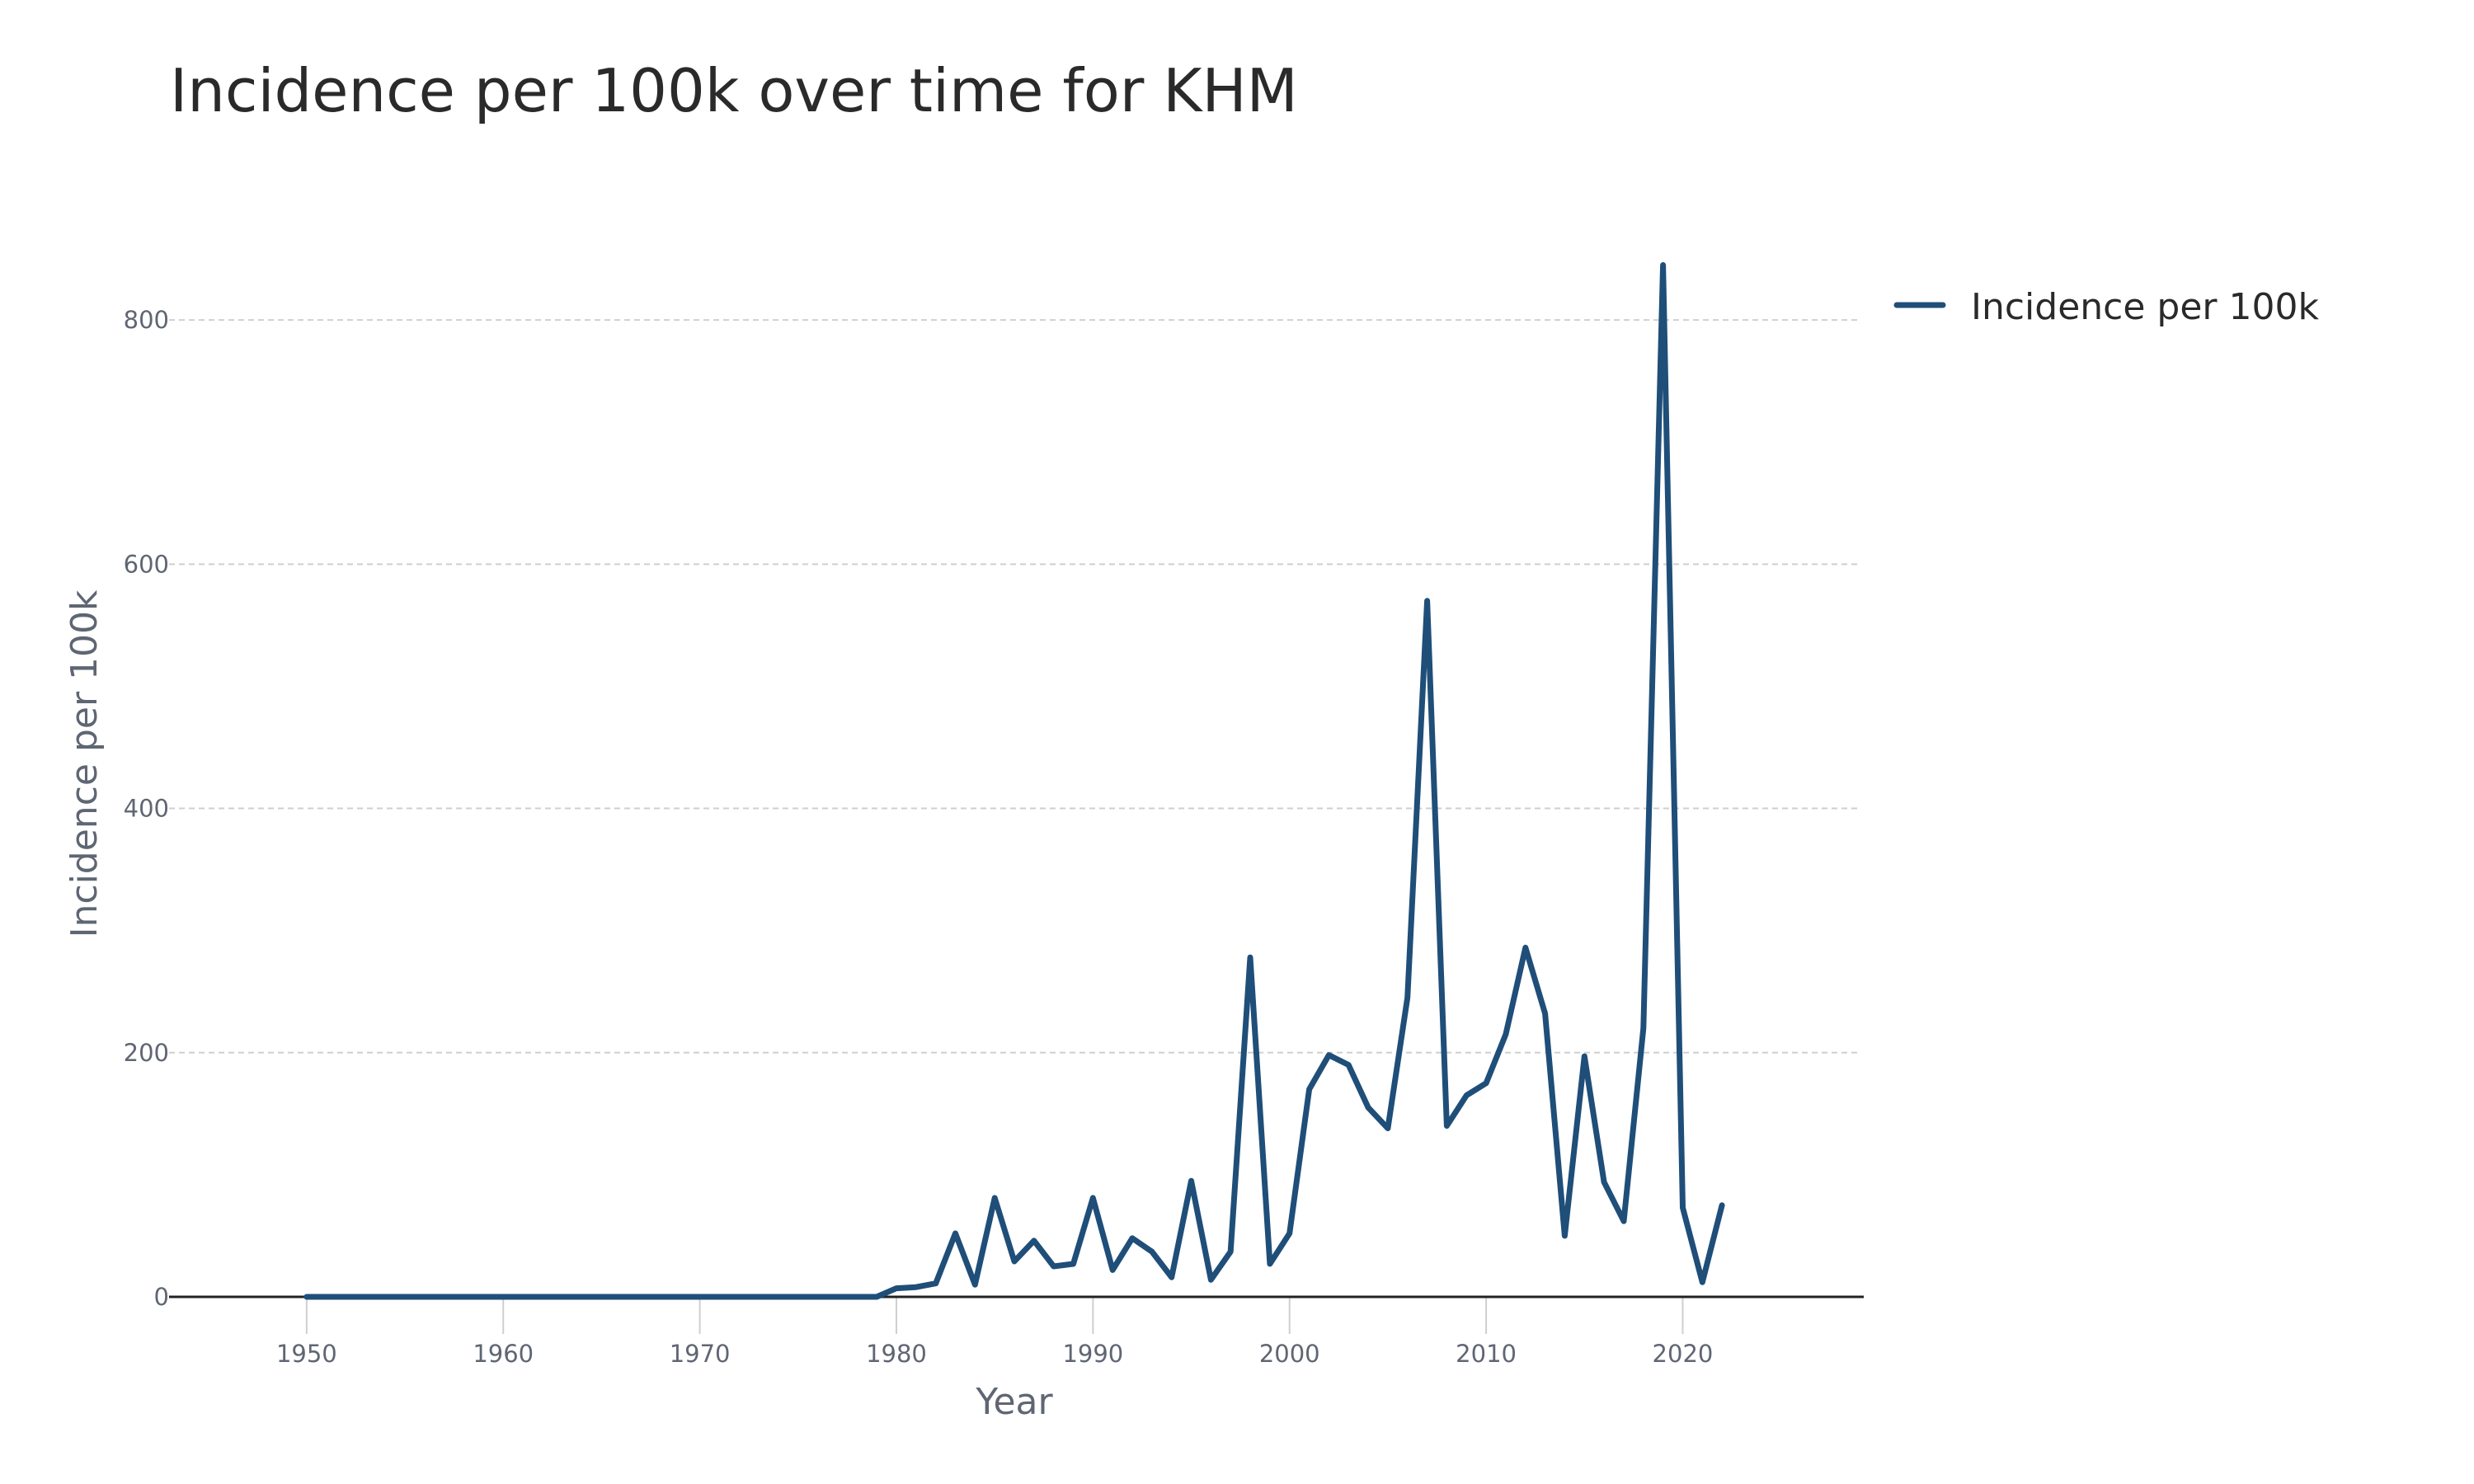 This screenshot has width=2474, height=1484. I want to click on legend: Incidence per 100k, so click(2106, 307).